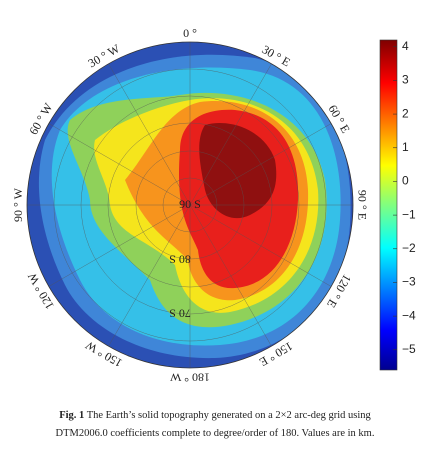 Image resolution: width=431 pixels, height=454 pixels. I want to click on colorbar-tick-label: −2, so click(409, 248).